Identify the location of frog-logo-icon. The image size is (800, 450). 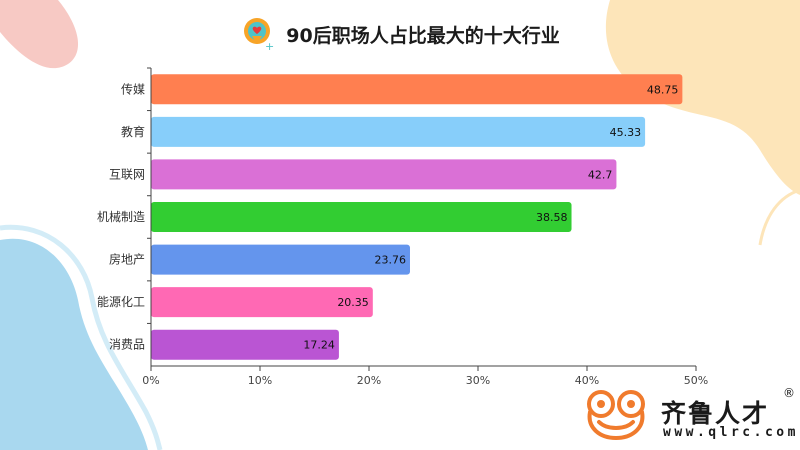
(616, 415).